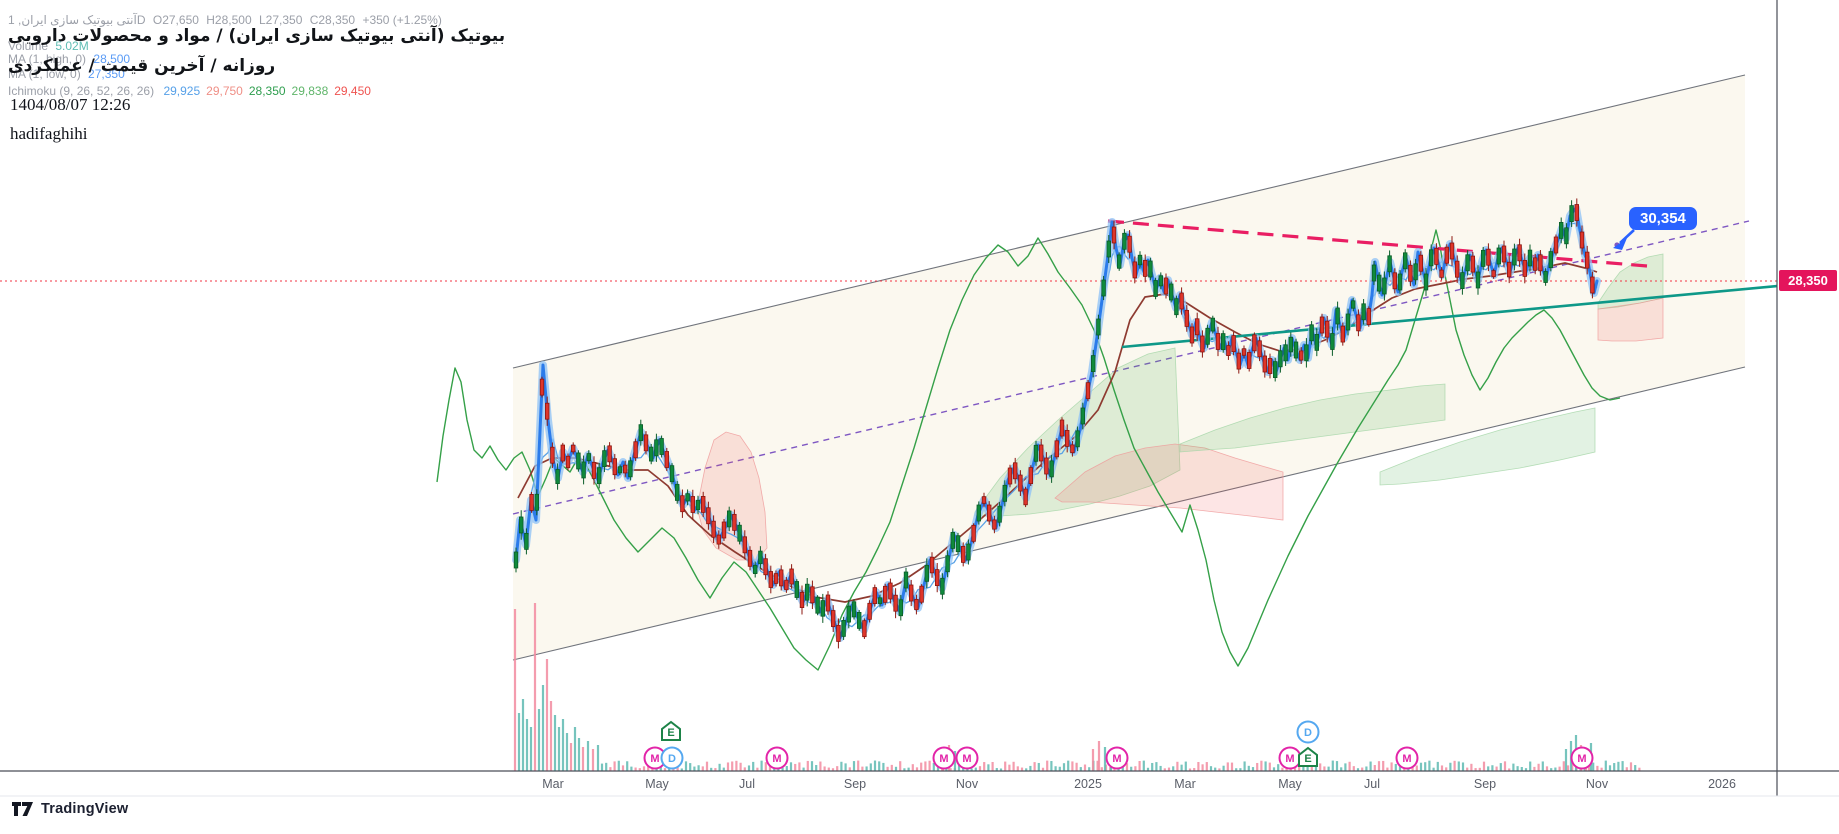 This screenshot has height=834, width=1839. I want to click on ma-low-value: 27,350, so click(106, 74).